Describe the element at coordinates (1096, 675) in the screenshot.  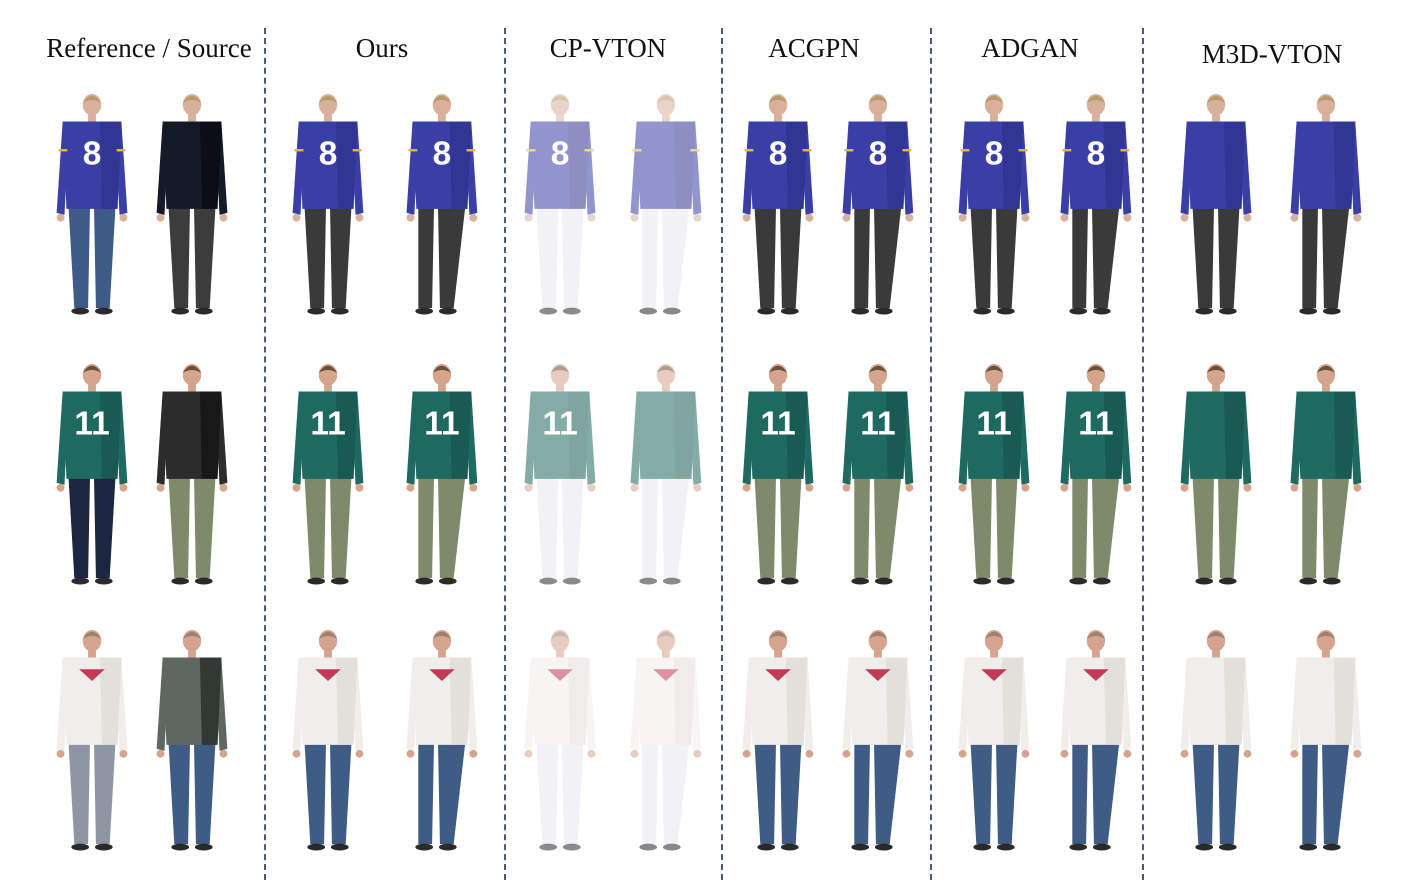
I see `chest-graphic` at that location.